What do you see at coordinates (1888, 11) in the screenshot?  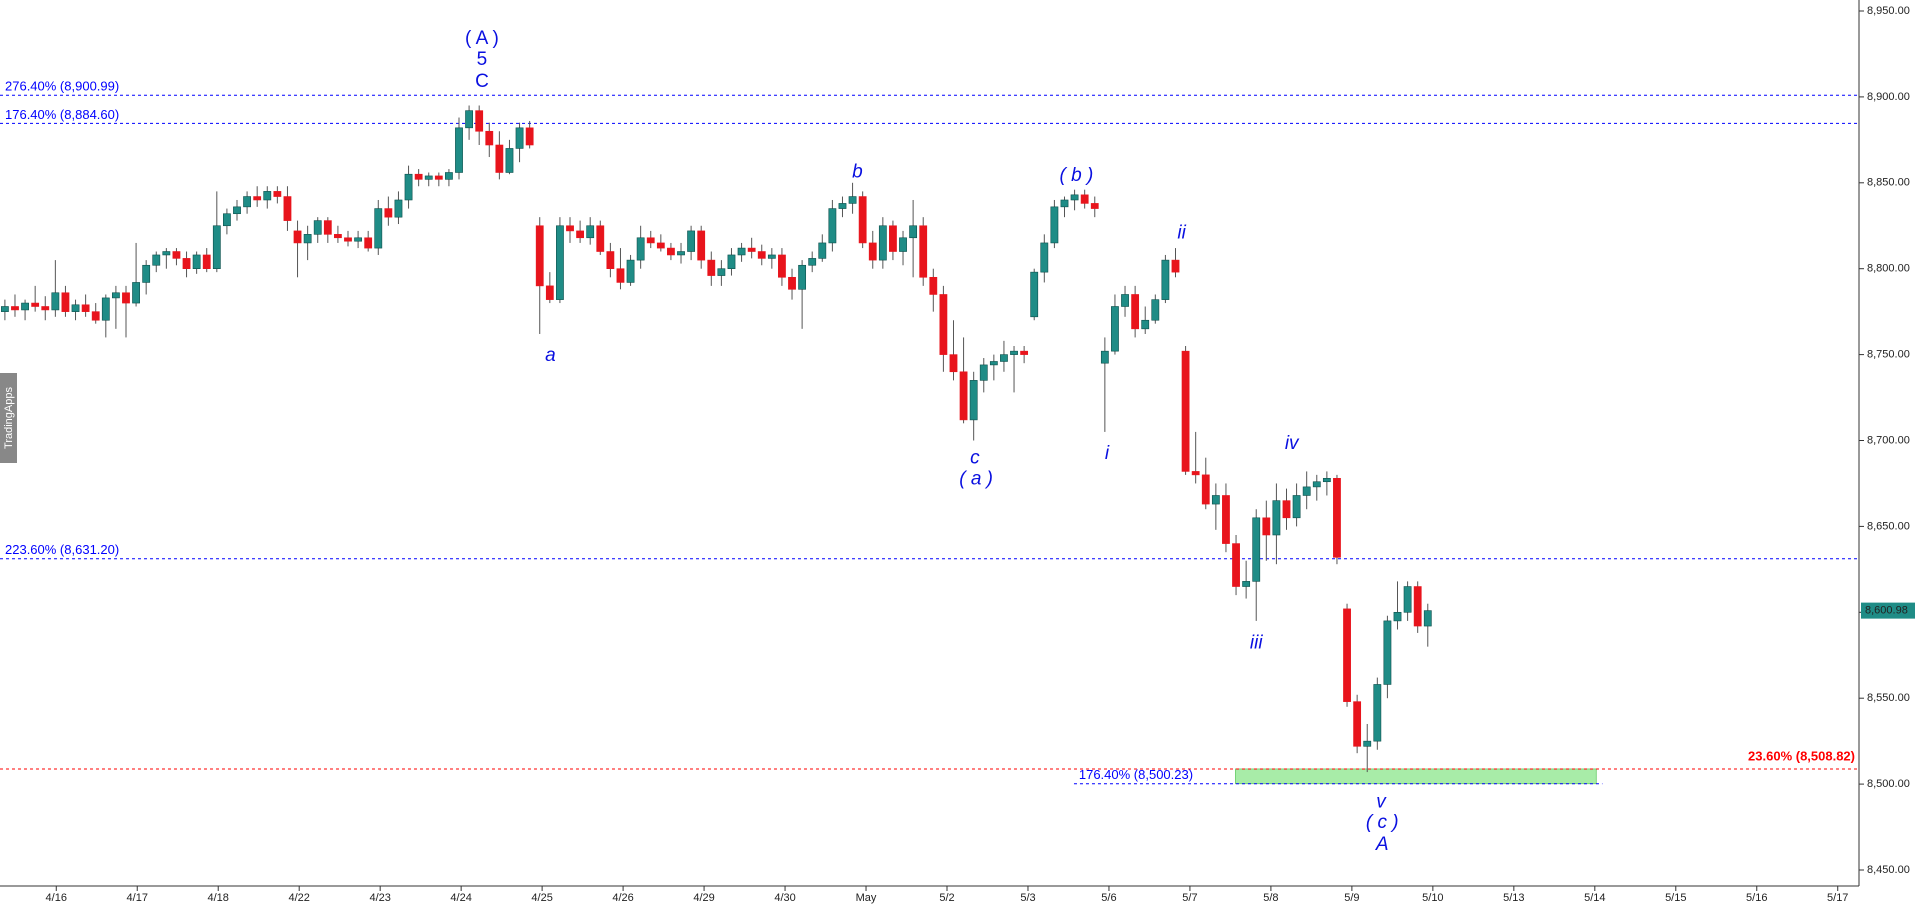 I see `y-tick-label: 8,950.00` at bounding box center [1888, 11].